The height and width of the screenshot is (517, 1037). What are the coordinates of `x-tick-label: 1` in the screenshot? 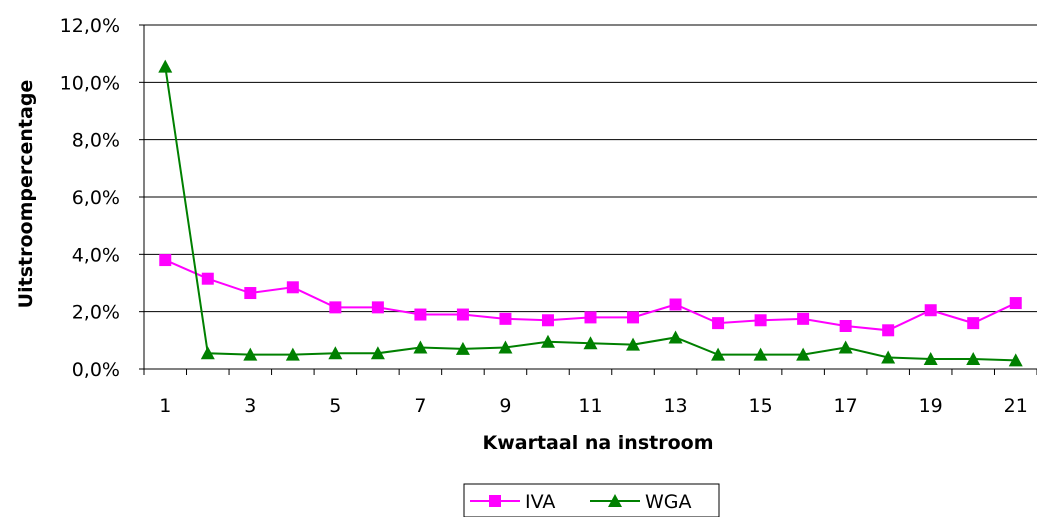 It's located at (165, 406).